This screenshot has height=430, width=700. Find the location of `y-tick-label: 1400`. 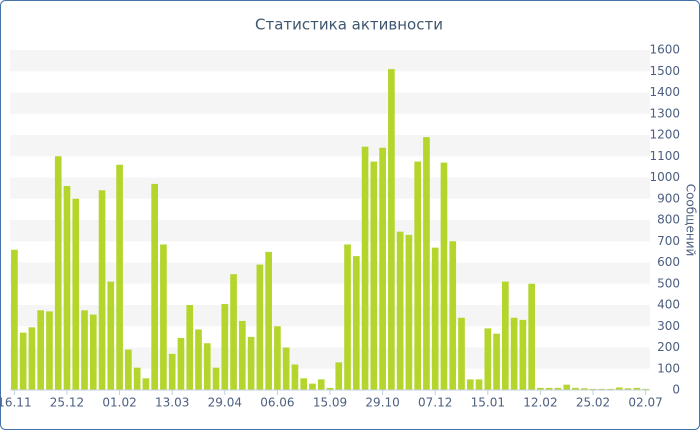

y-tick-label: 1400 is located at coordinates (664, 92).